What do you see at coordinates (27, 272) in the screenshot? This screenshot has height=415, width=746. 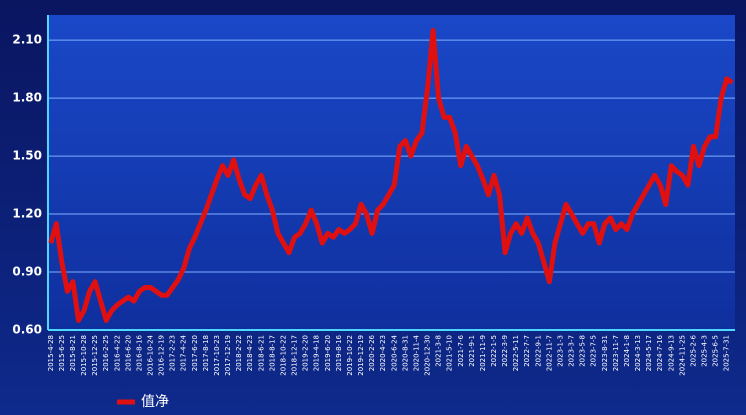 I see `y-tick-label: 0.90` at bounding box center [27, 272].